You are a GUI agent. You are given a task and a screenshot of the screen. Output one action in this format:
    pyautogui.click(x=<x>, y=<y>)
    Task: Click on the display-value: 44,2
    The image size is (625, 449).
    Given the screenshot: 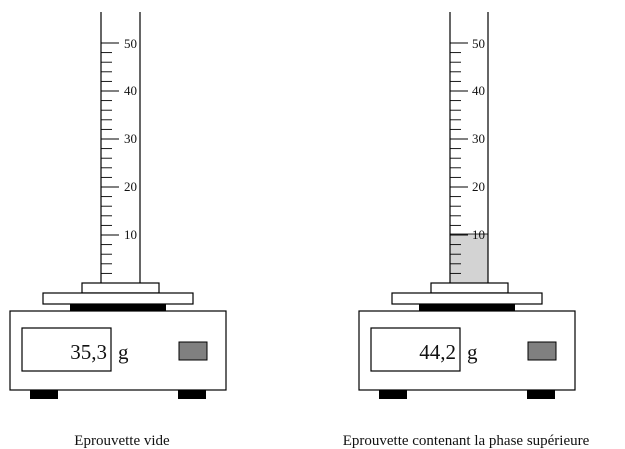 What is the action you would take?
    pyautogui.click(x=437, y=352)
    